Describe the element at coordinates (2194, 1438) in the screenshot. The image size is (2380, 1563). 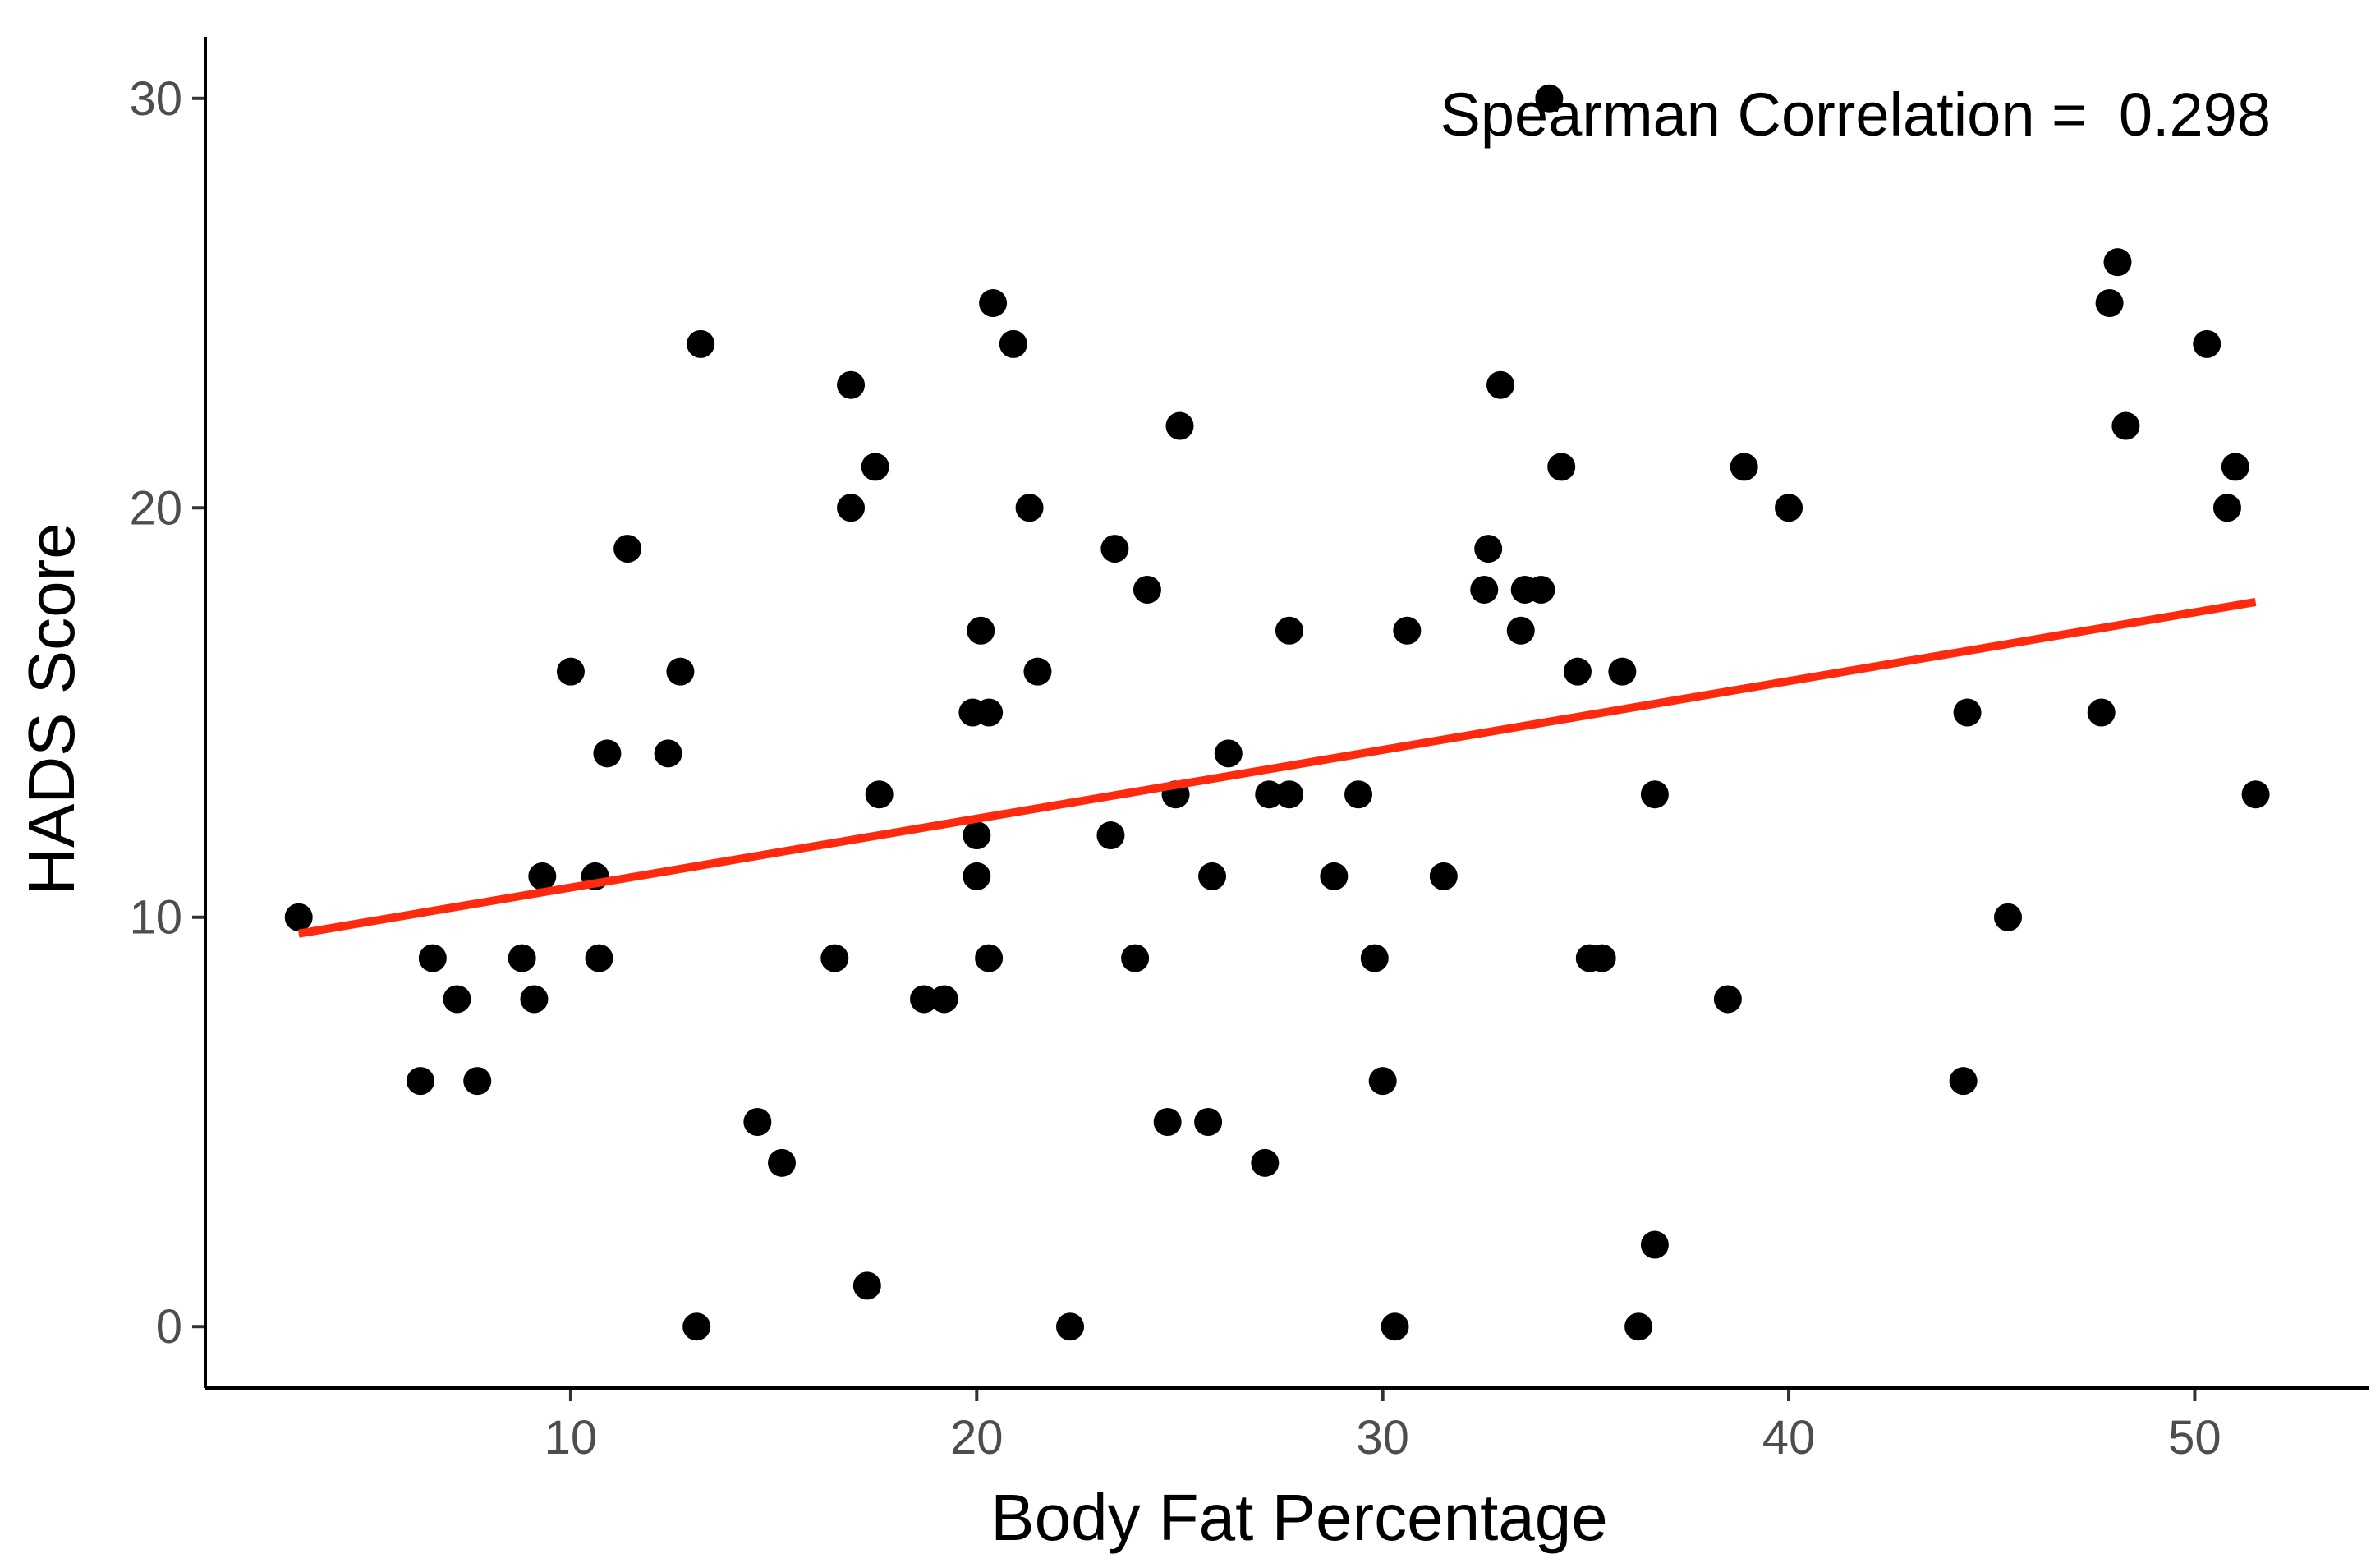
I see `x-tick-label: 50` at that location.